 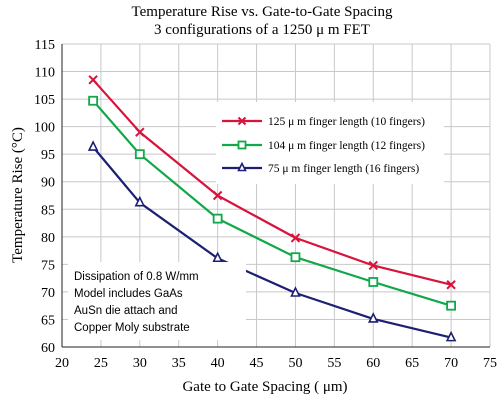 I want to click on legend-item: 125 μ m finger length (10 fingers), so click(x=323, y=122).